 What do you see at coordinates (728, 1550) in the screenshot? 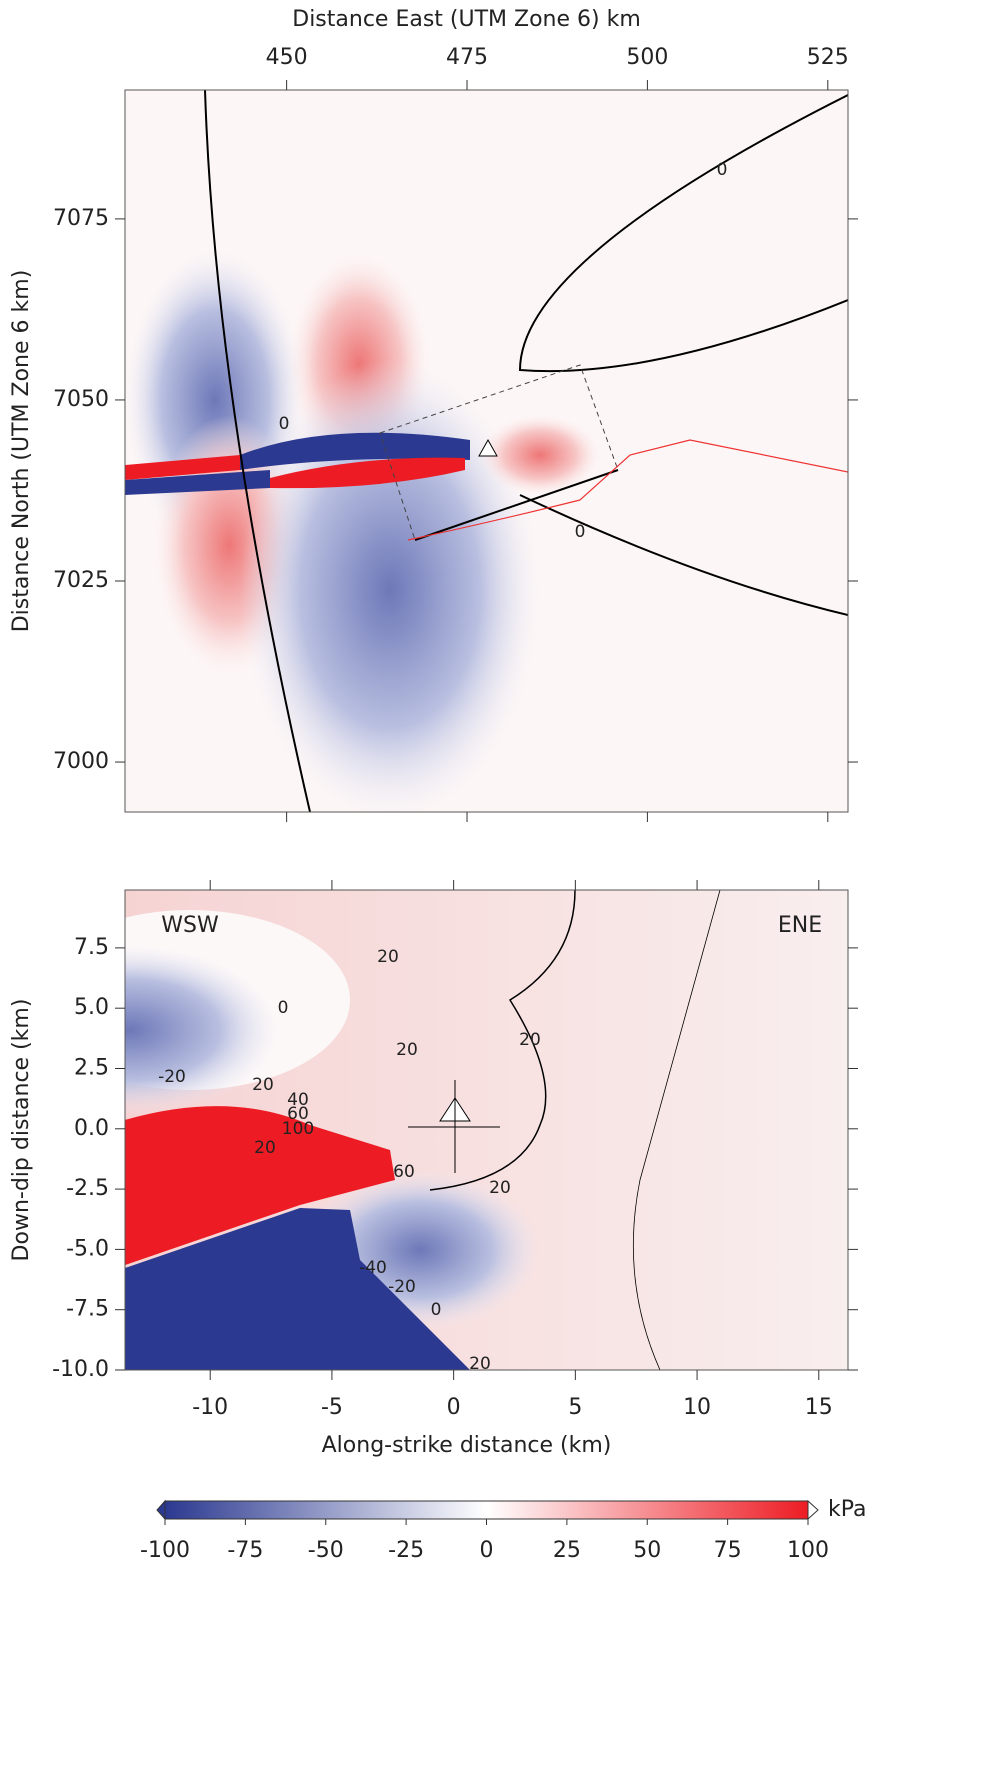
I see `colorbar-tick-label: 75` at bounding box center [728, 1550].